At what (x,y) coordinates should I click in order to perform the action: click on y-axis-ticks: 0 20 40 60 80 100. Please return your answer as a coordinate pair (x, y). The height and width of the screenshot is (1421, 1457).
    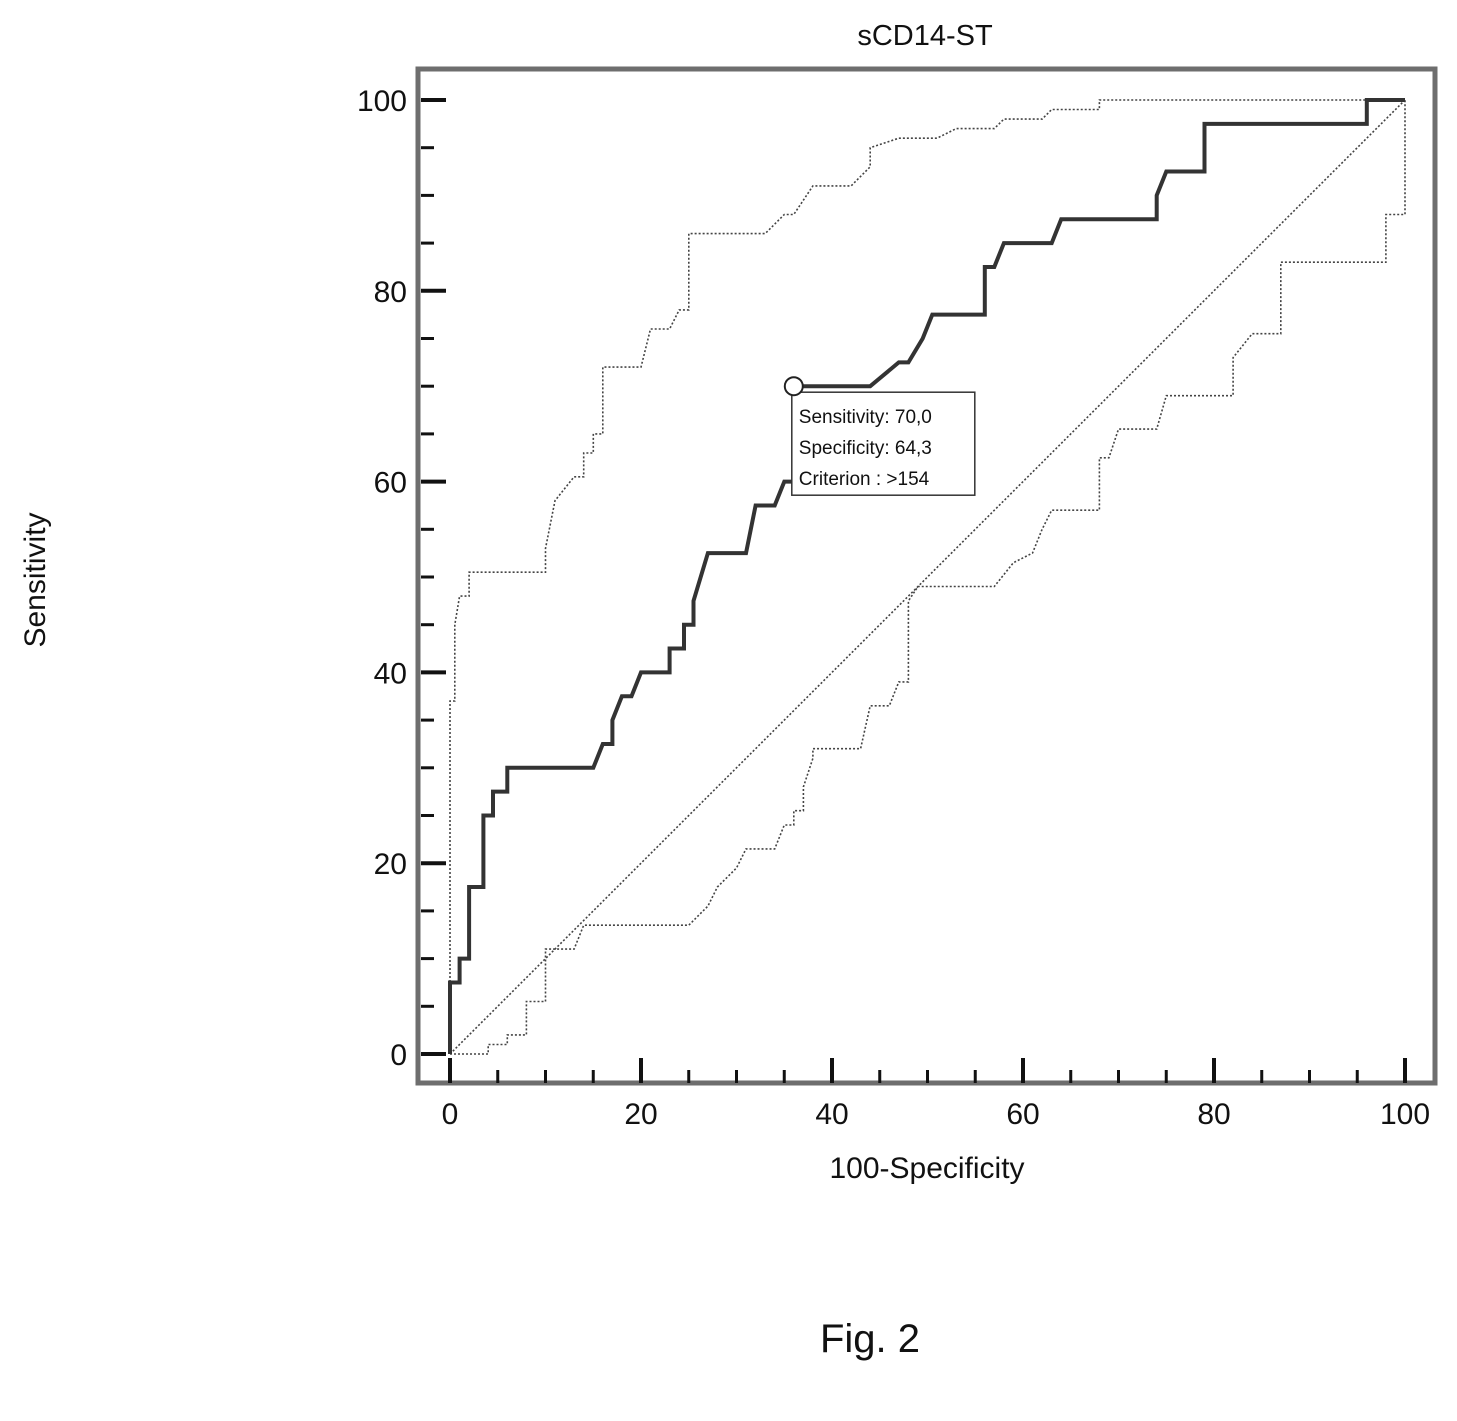
    Looking at the image, I should click on (401, 578).